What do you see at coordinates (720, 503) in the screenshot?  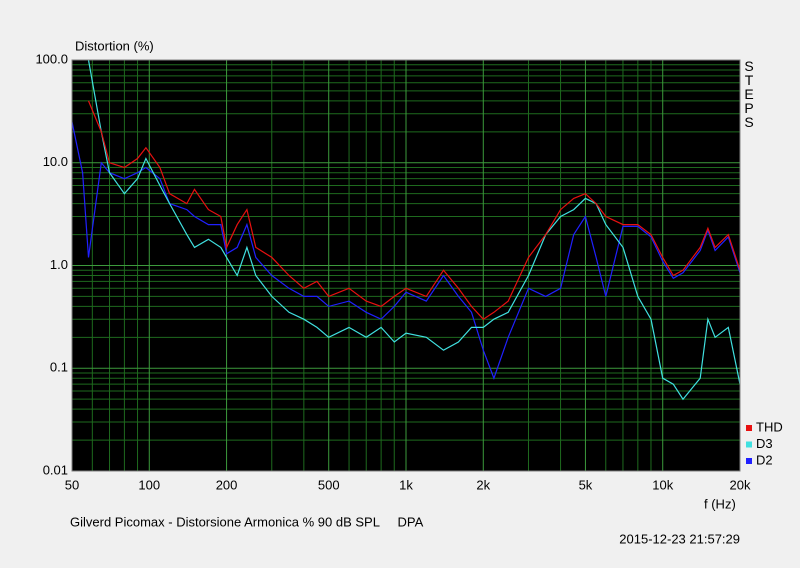 I see `x-axis-label: f (Hz)` at bounding box center [720, 503].